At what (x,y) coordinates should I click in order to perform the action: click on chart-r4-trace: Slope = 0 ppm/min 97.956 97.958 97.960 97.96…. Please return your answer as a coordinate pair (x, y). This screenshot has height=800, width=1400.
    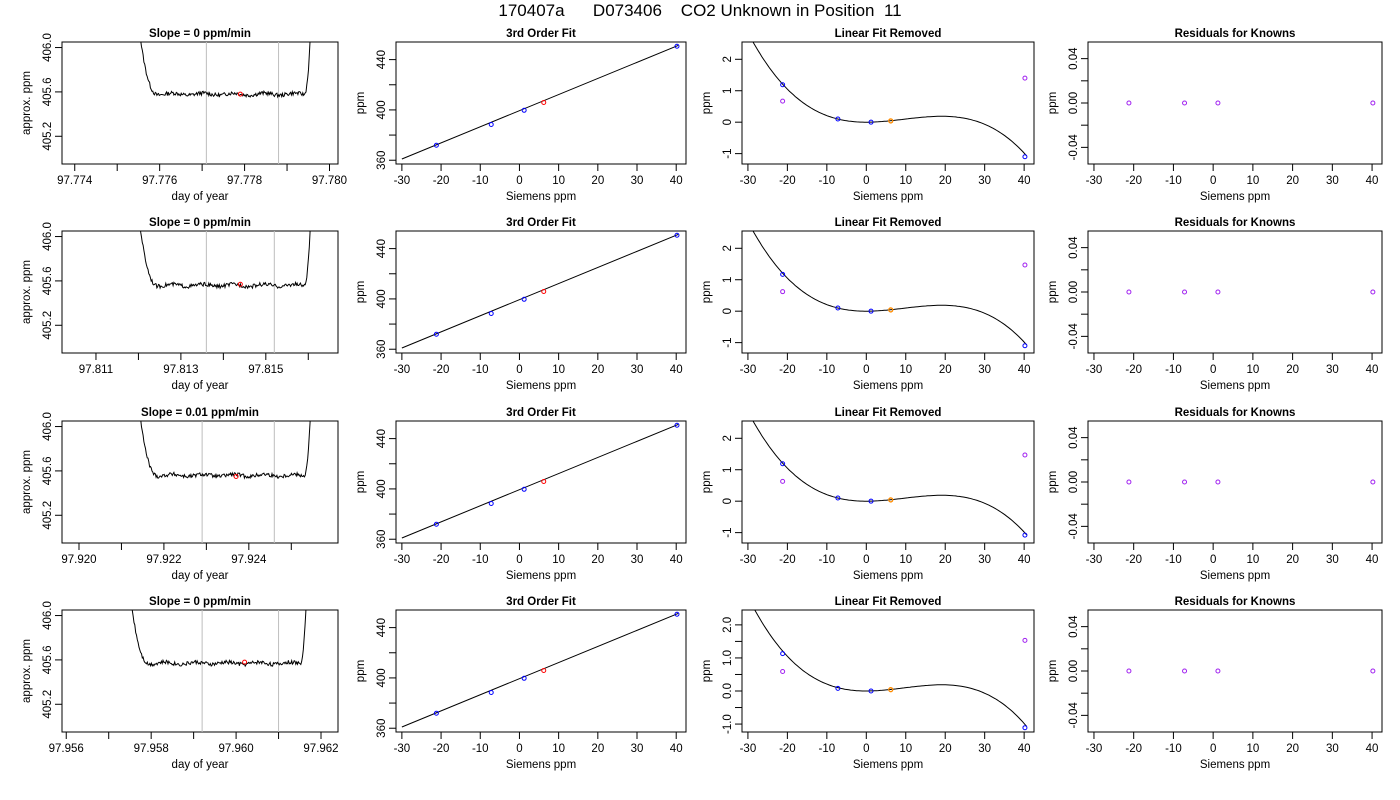
    Looking at the image, I should click on (180, 683).